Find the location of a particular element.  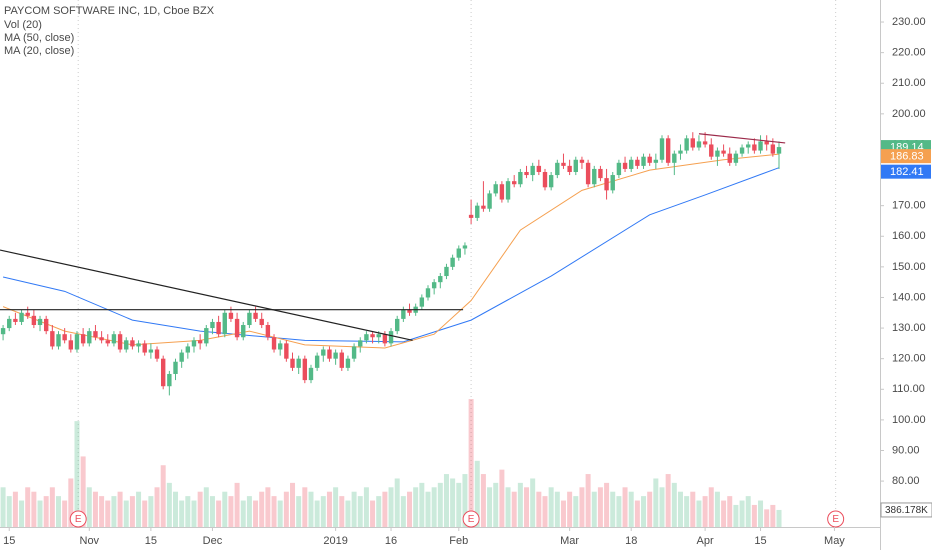

y-tick-label: 230.00 is located at coordinates (909, 22).